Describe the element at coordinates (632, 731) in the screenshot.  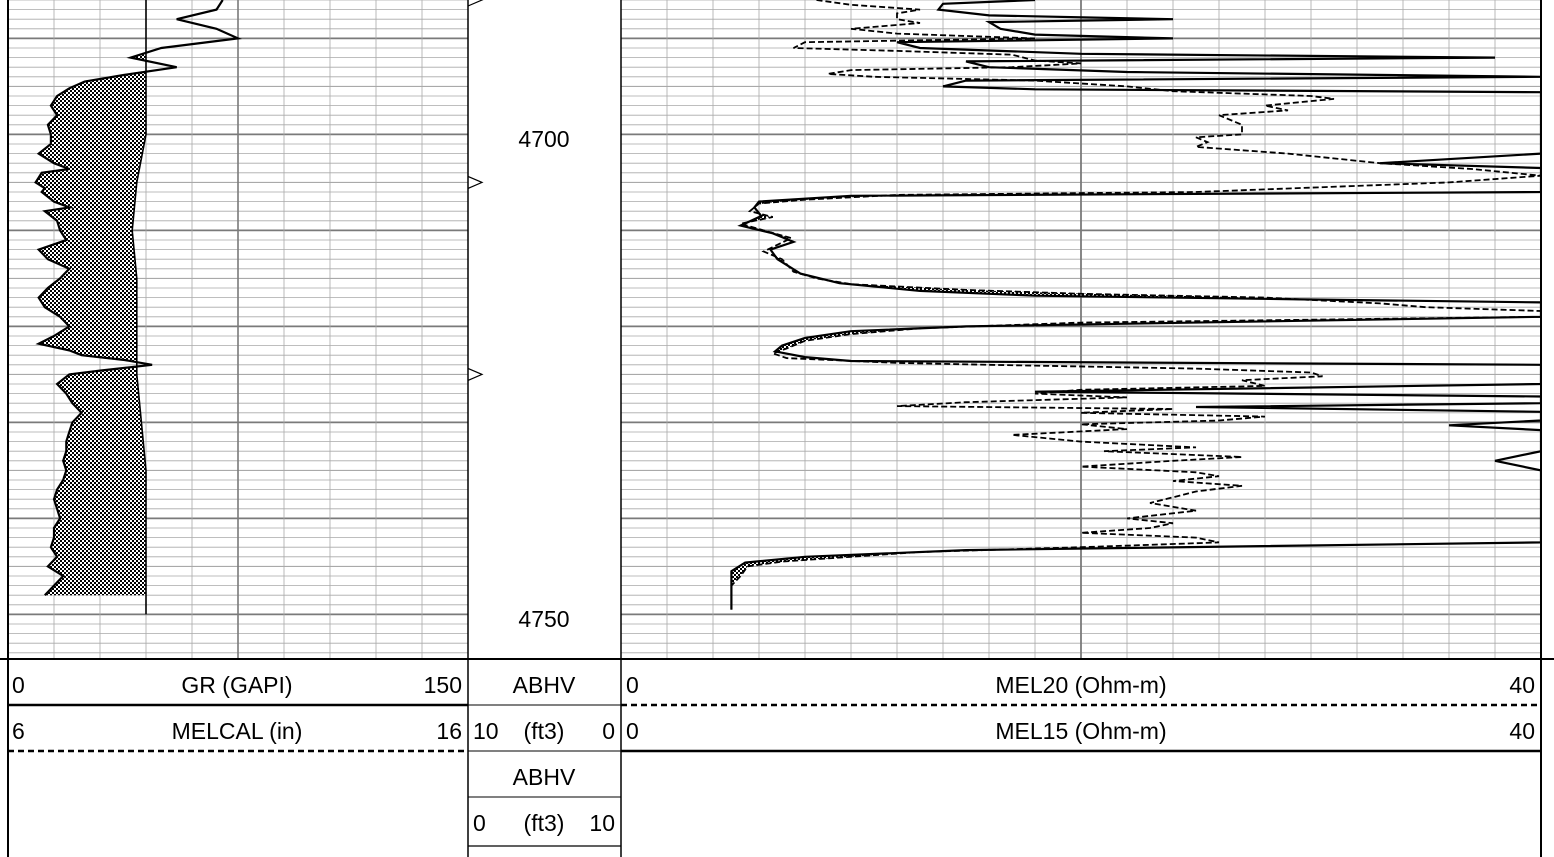
I see `mel15-scale-min: 0` at that location.